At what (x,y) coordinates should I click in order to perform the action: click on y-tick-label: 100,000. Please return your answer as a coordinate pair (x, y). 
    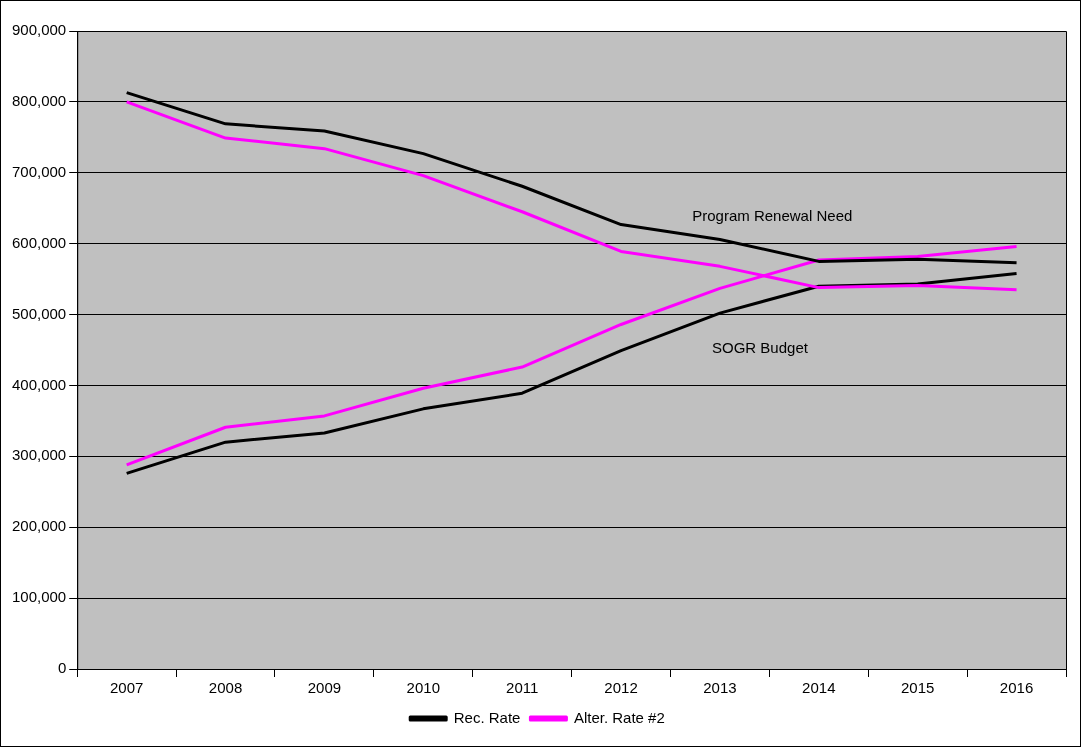
    Looking at the image, I should click on (39, 597).